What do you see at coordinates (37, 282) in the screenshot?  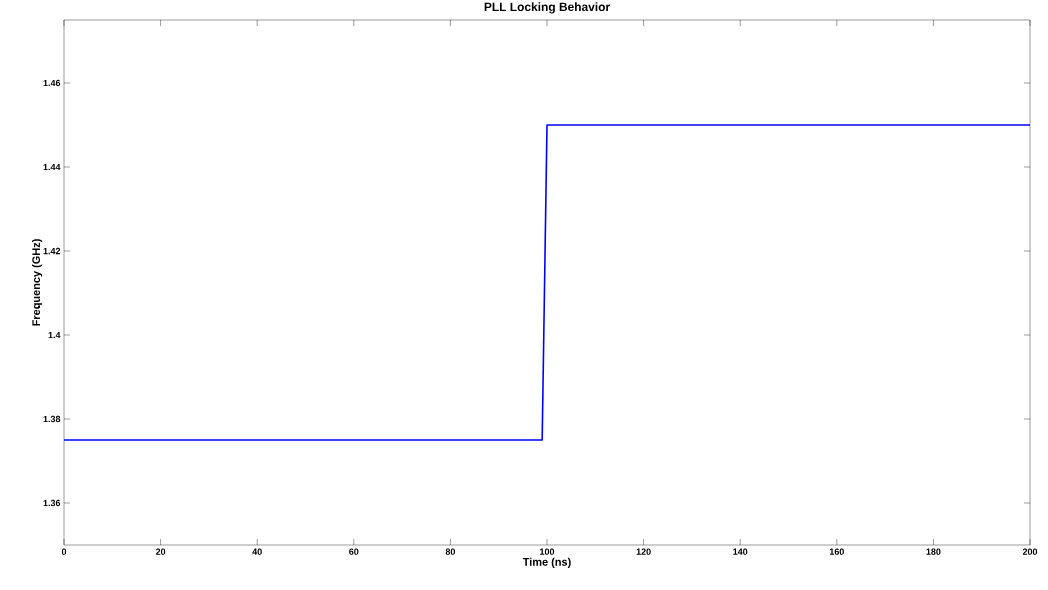 I see `y-axis-title: Frequency (GHz)` at bounding box center [37, 282].